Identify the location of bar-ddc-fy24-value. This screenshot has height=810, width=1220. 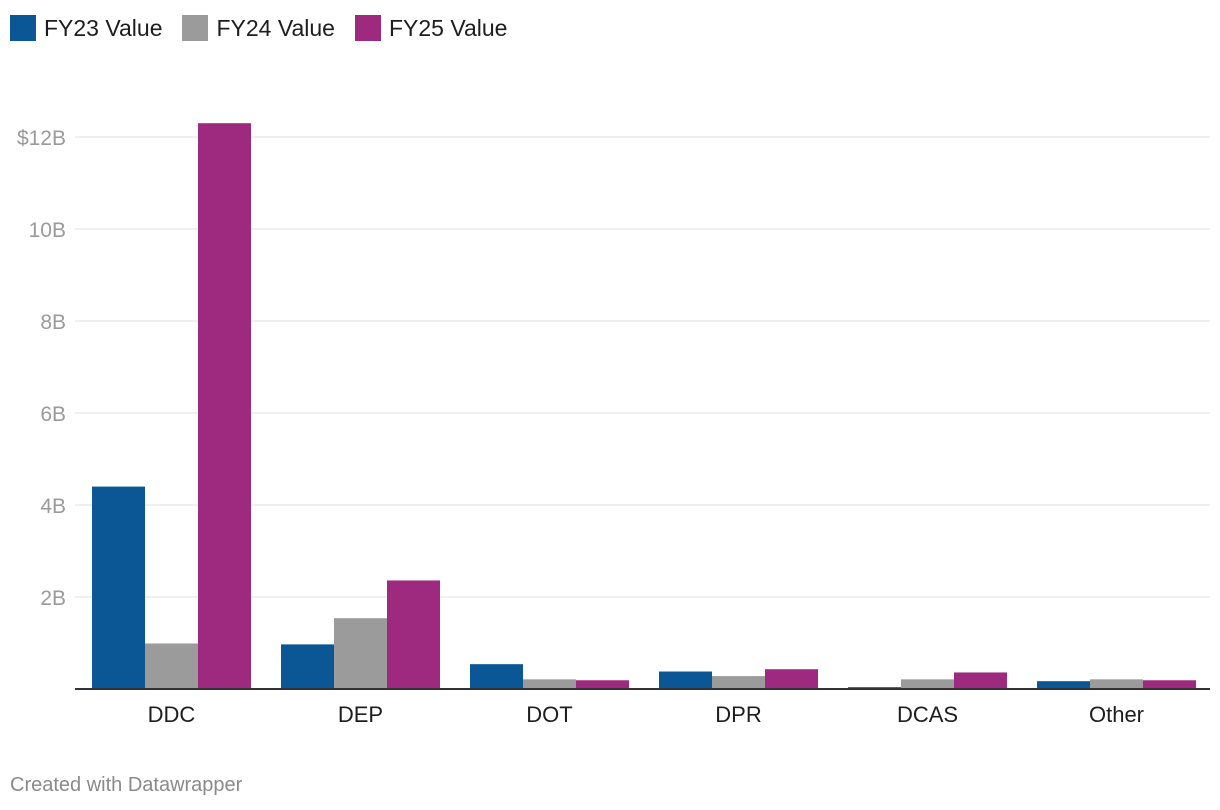
(171, 666).